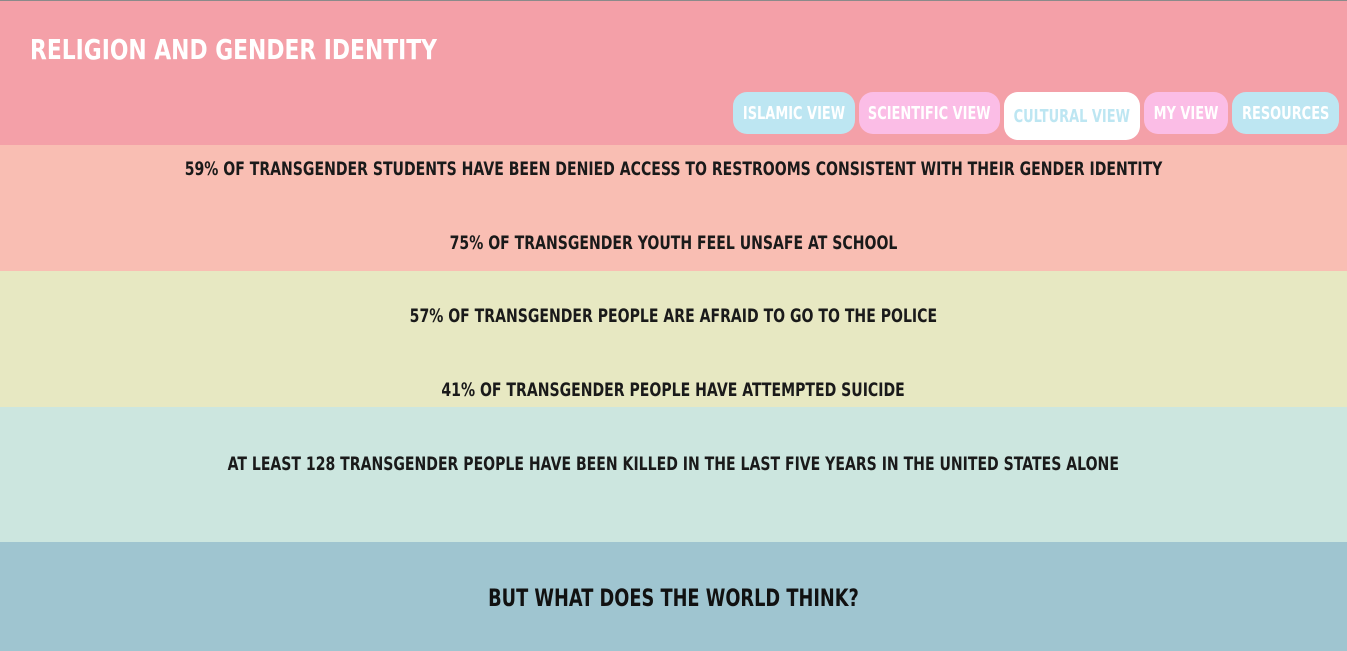  I want to click on tab-cultural-view: CULTURAL VIEW, so click(1072, 116).